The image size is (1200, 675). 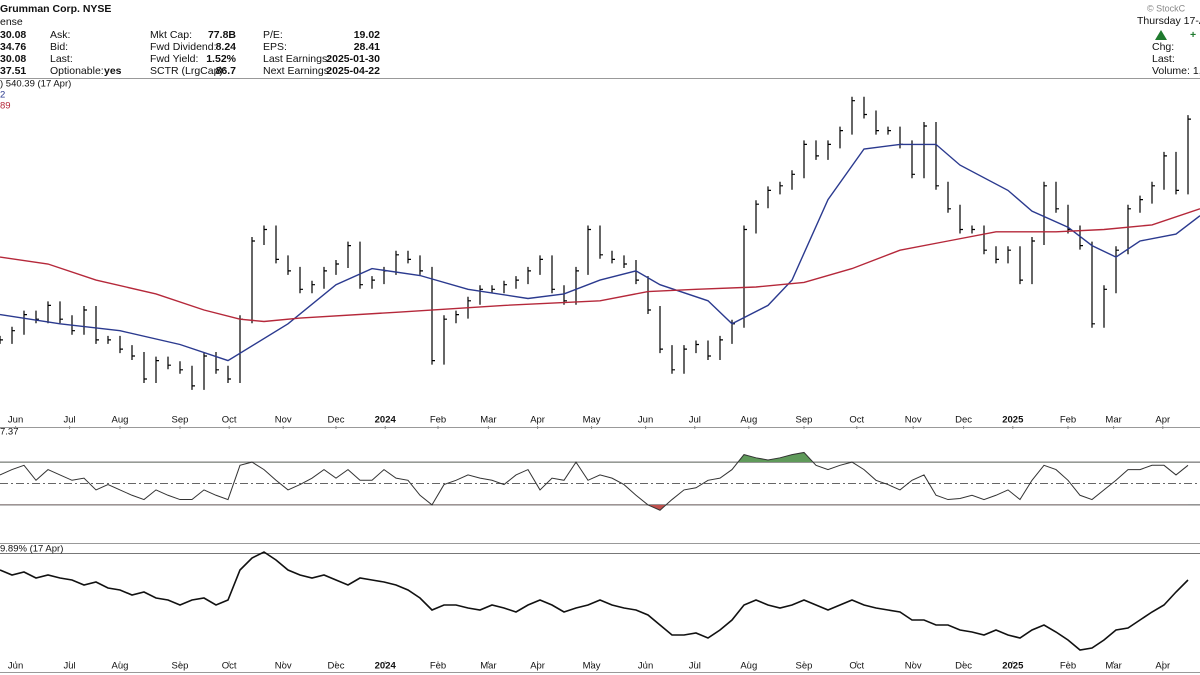 What do you see at coordinates (297, 71) in the screenshot?
I see `earn-label: Next Earnings:` at bounding box center [297, 71].